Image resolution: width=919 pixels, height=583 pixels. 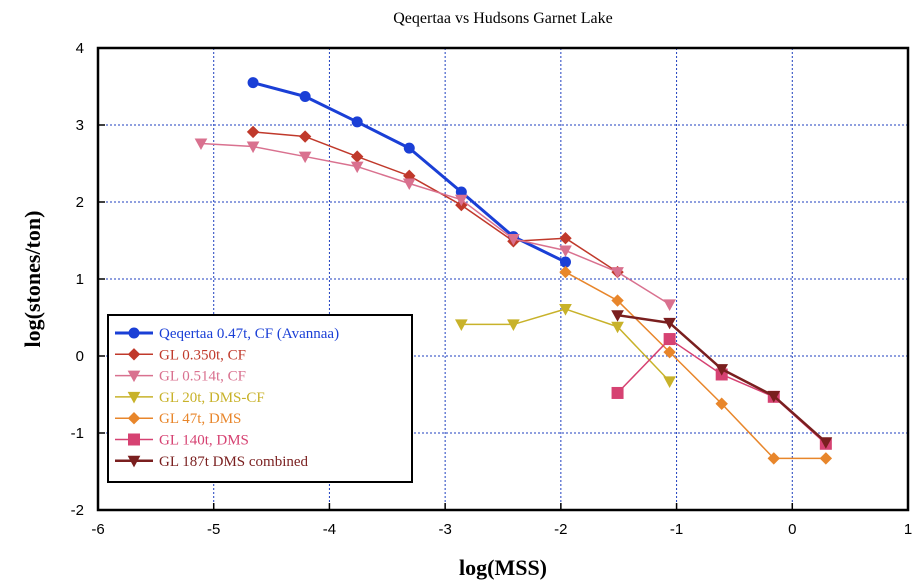 I want to click on legend-label: GL 0.350t, CF, so click(x=202, y=355).